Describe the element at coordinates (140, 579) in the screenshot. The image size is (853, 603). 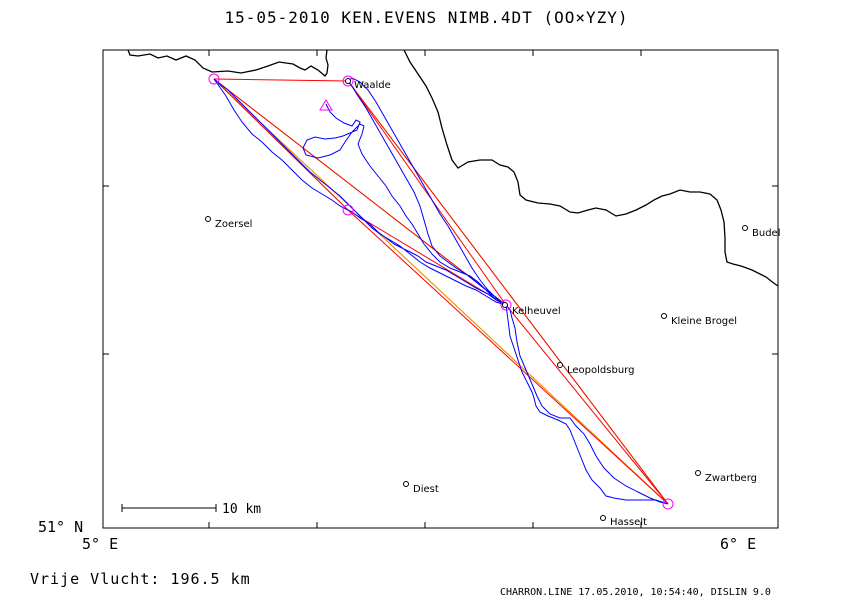
I see `flight-distance: Vrije Vlucht: 196.5 km` at that location.